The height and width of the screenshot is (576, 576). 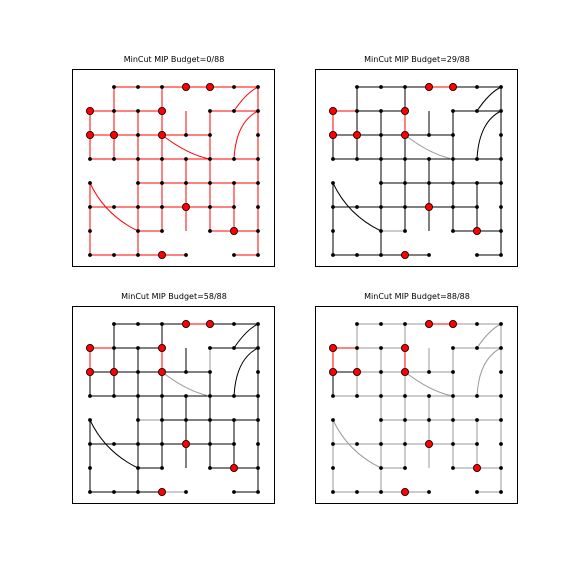 What do you see at coordinates (174, 59) in the screenshot?
I see `panel-1-title: MinCut MIP Budget=0/88` at bounding box center [174, 59].